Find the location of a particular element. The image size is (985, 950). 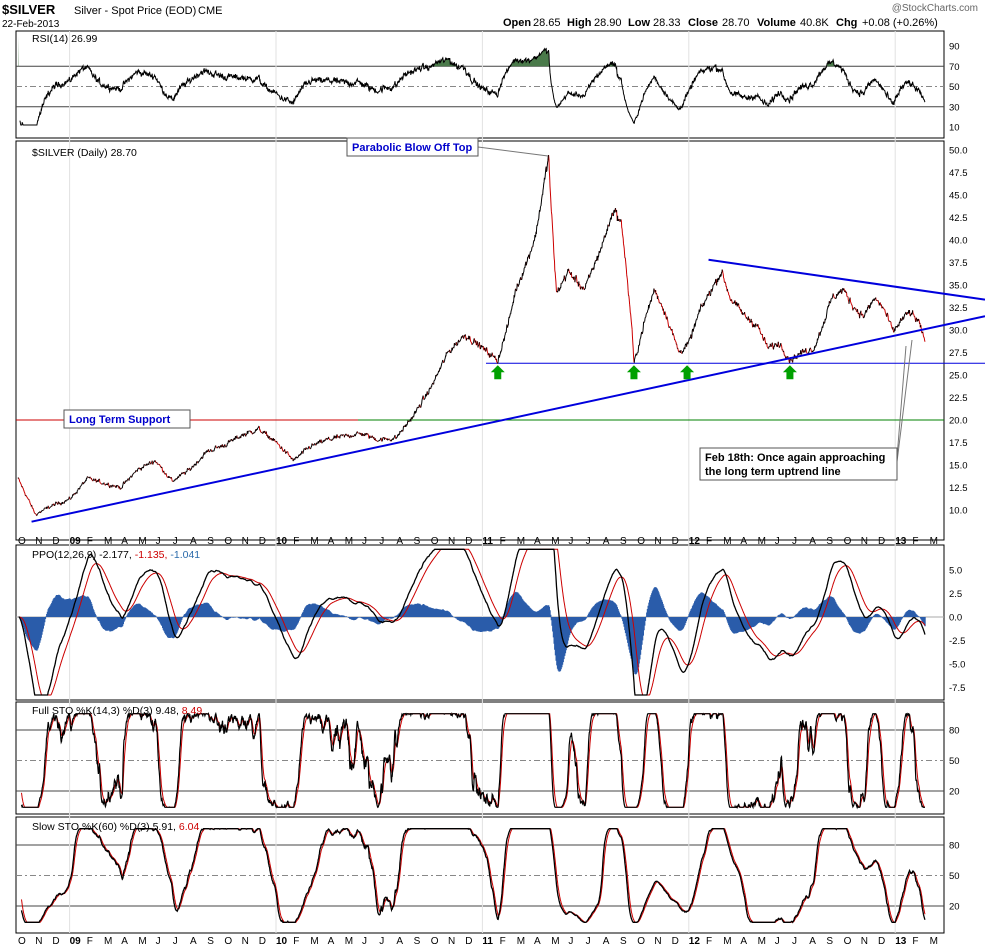

ppo-layer is located at coordinates (472, 622).